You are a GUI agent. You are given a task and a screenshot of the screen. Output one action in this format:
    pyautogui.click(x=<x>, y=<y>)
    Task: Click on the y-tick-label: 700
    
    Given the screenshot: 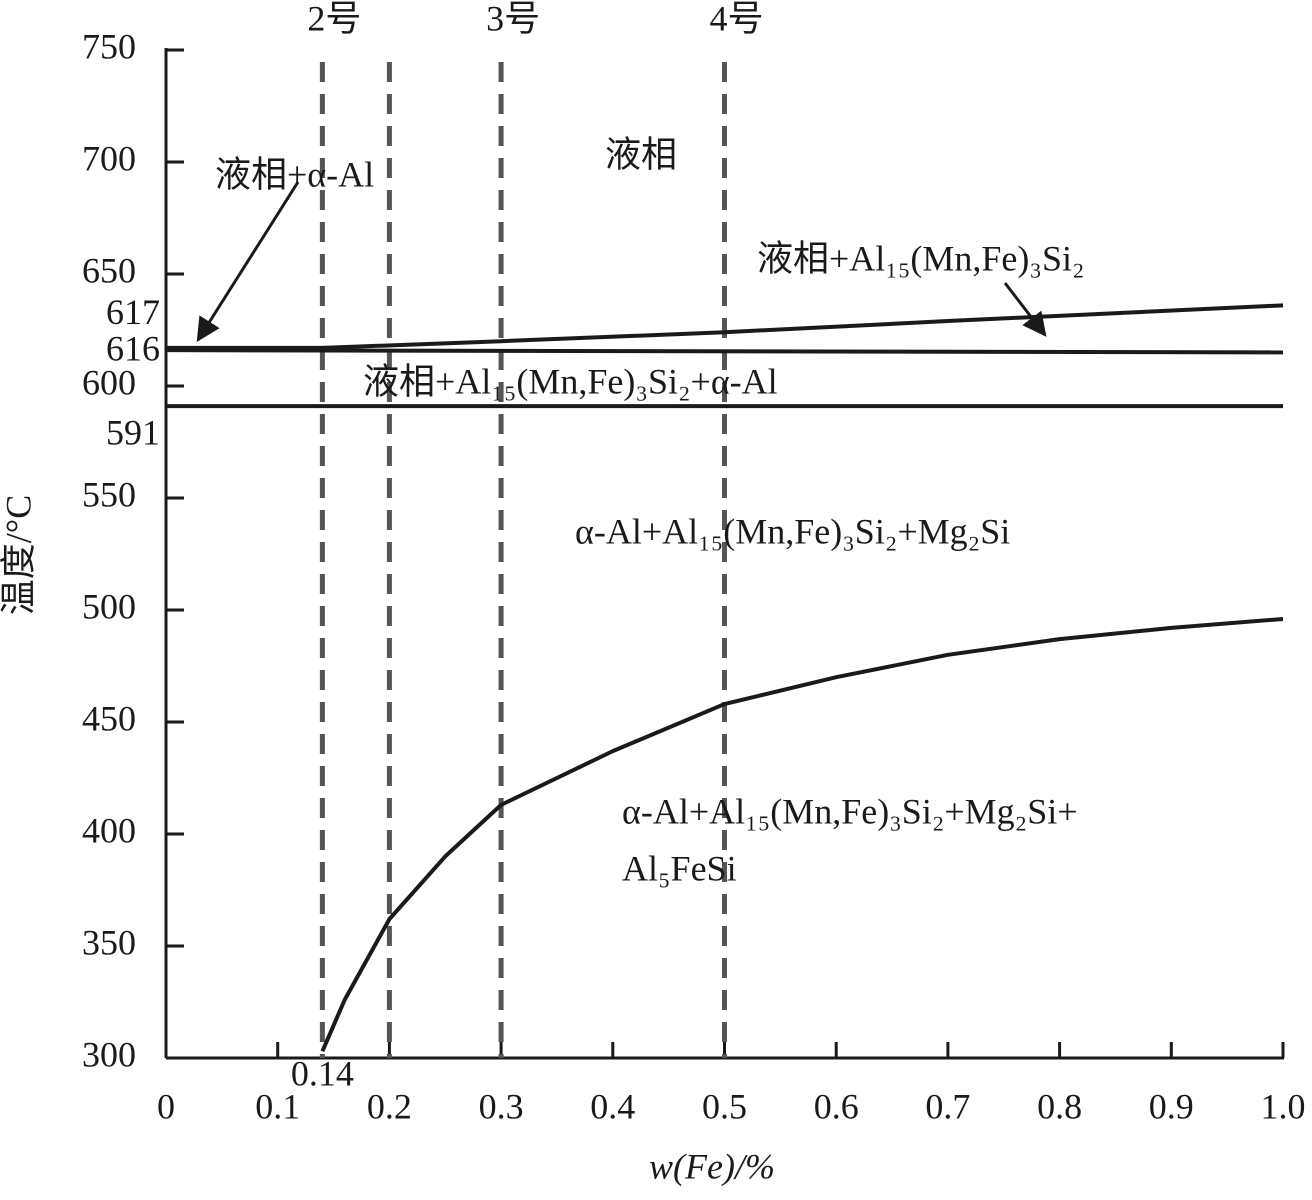 What is the action you would take?
    pyautogui.click(x=109, y=158)
    